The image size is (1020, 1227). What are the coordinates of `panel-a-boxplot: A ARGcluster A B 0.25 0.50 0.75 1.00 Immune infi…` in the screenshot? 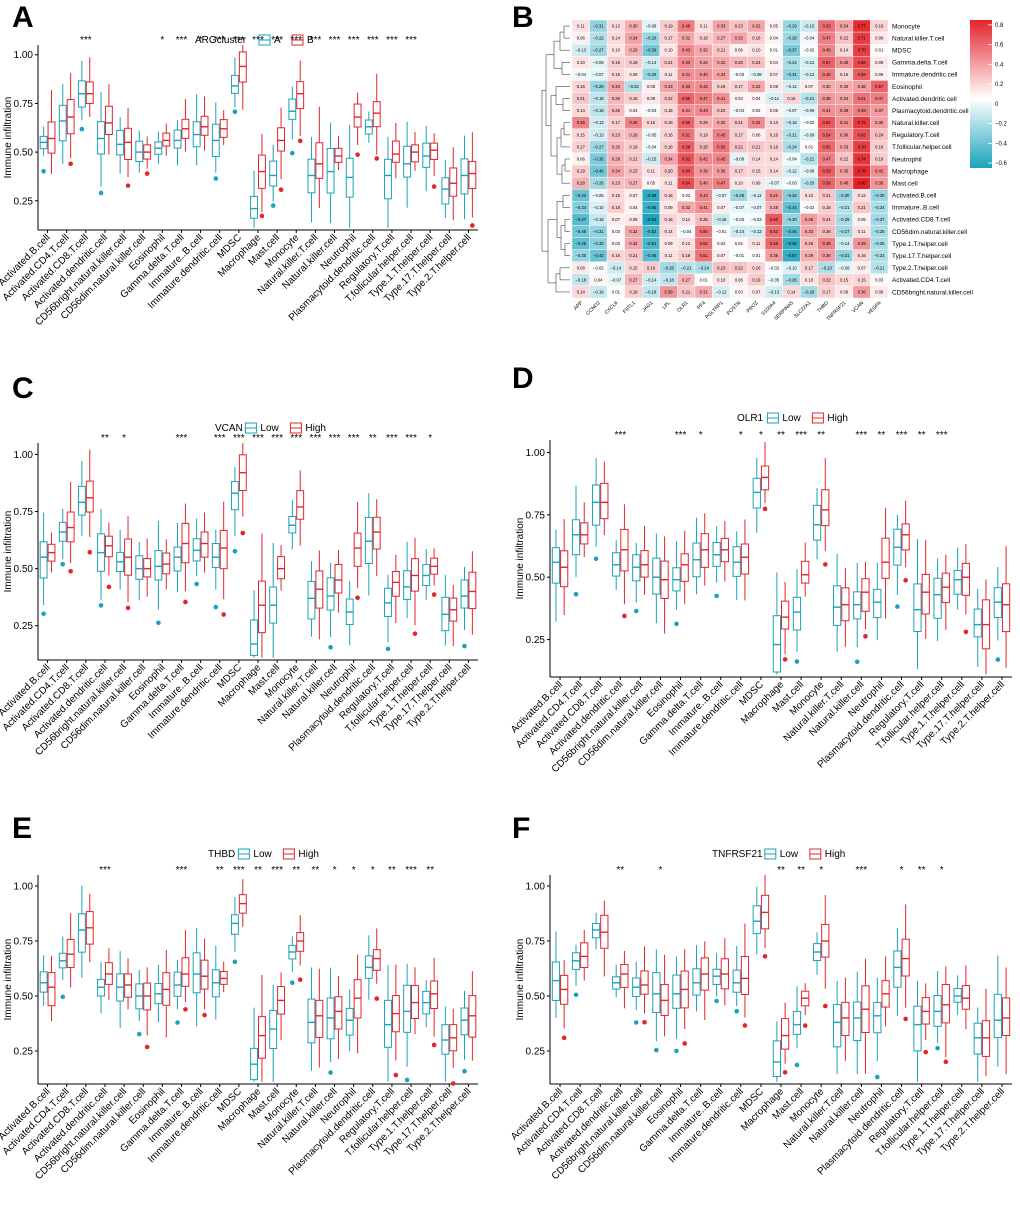 It's located at (239, 164).